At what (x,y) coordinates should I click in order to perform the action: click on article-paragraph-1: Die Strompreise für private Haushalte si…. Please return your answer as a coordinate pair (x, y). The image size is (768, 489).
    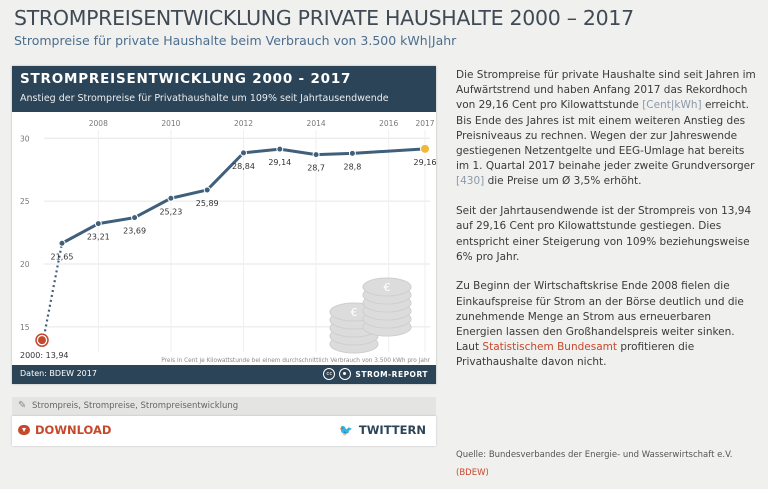
    Looking at the image, I should click on (606, 128).